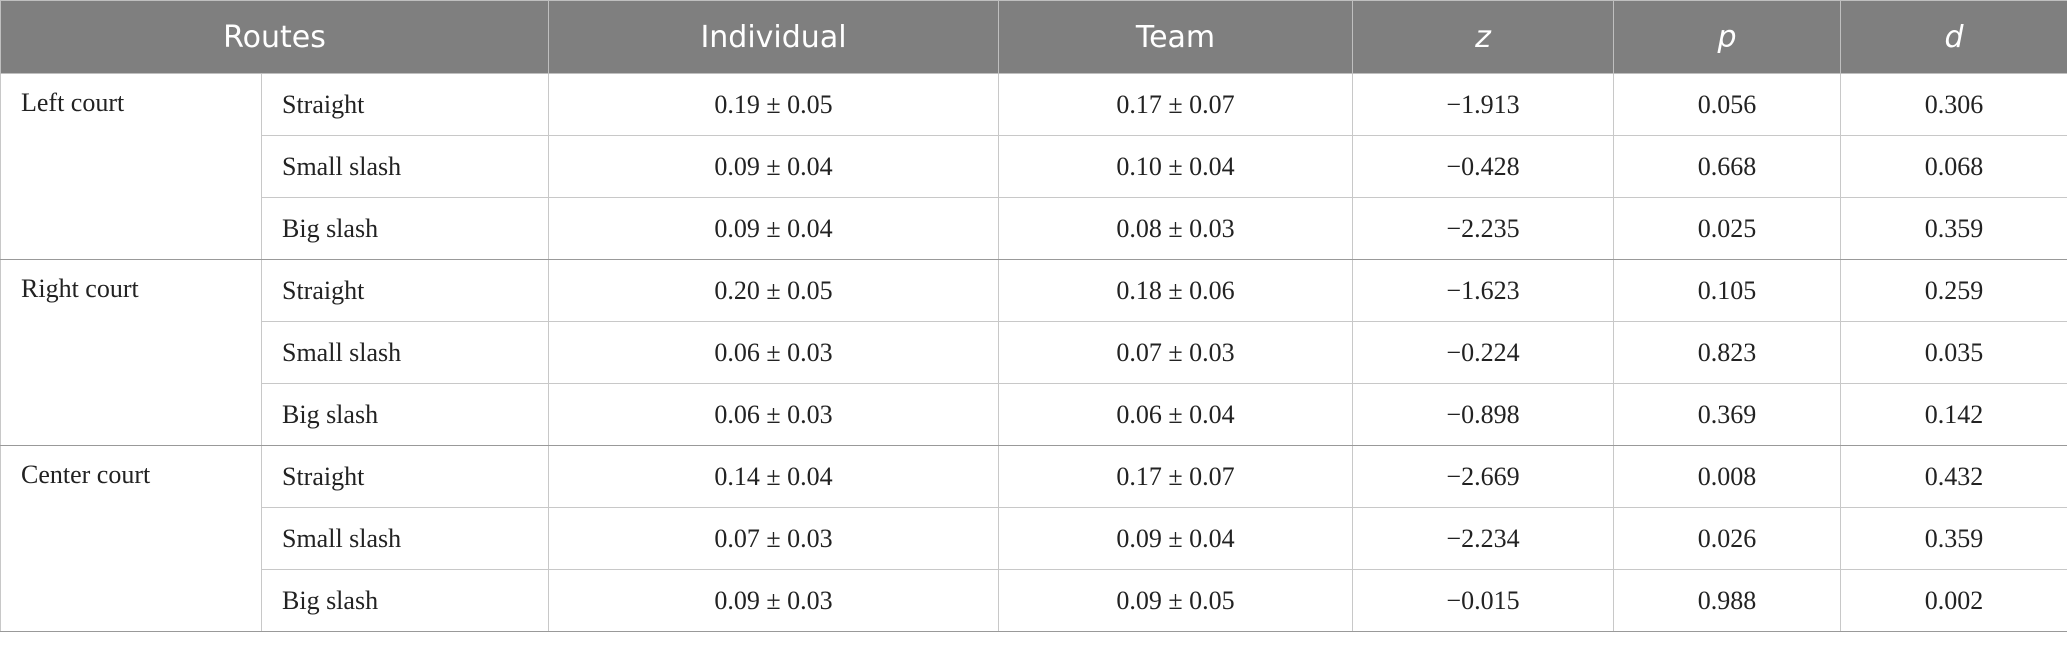 This screenshot has width=2067, height=650. I want to click on header-cell: z, so click(1483, 37).